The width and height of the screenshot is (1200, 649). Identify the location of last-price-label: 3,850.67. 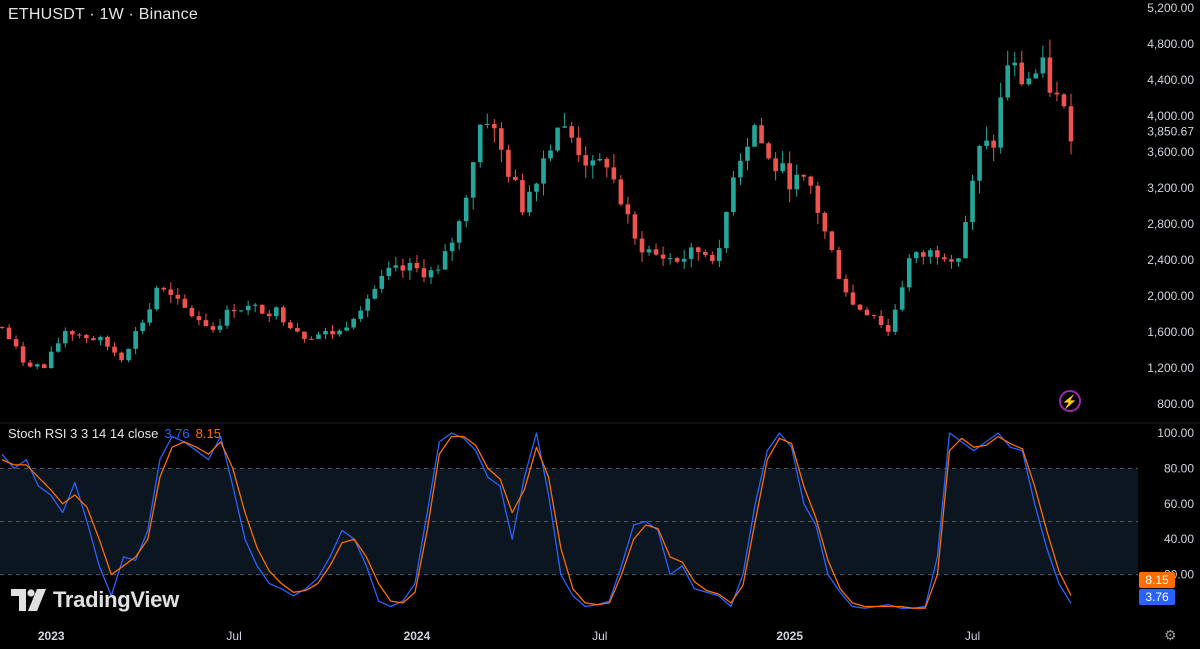
(1170, 131).